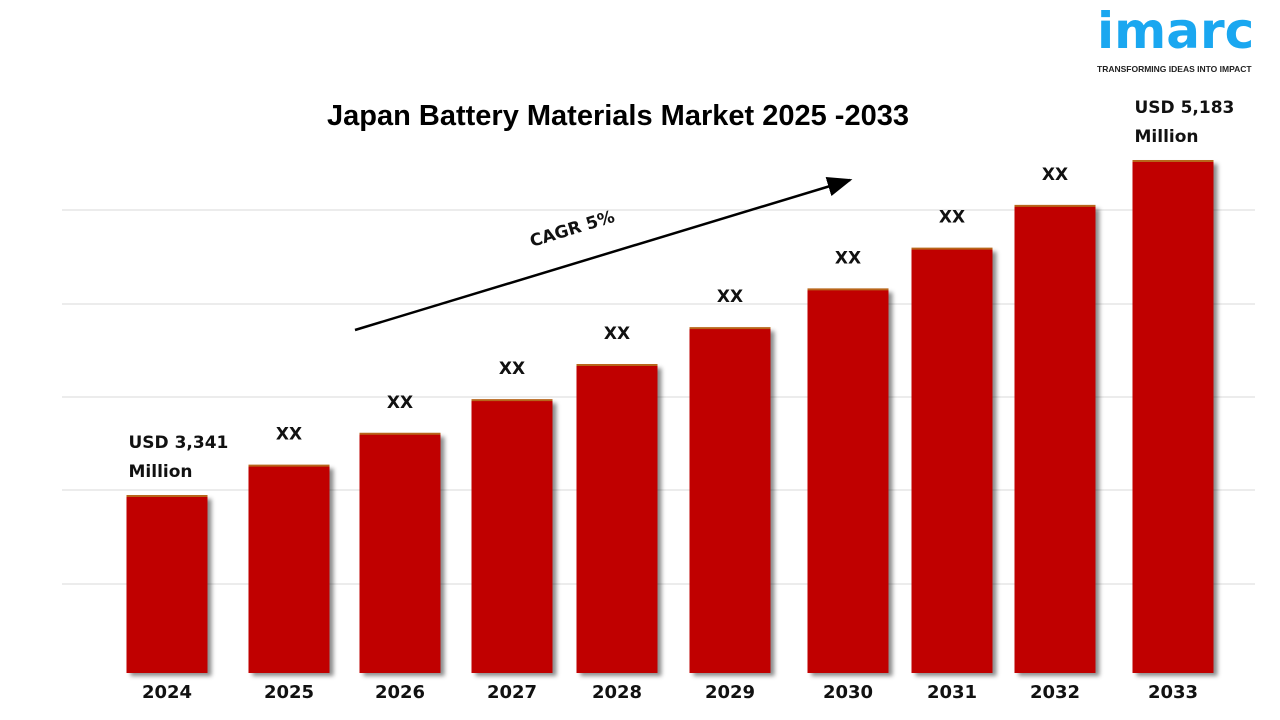 This screenshot has height=720, width=1280. What do you see at coordinates (400, 692) in the screenshot?
I see `x-tick-label: 2026` at bounding box center [400, 692].